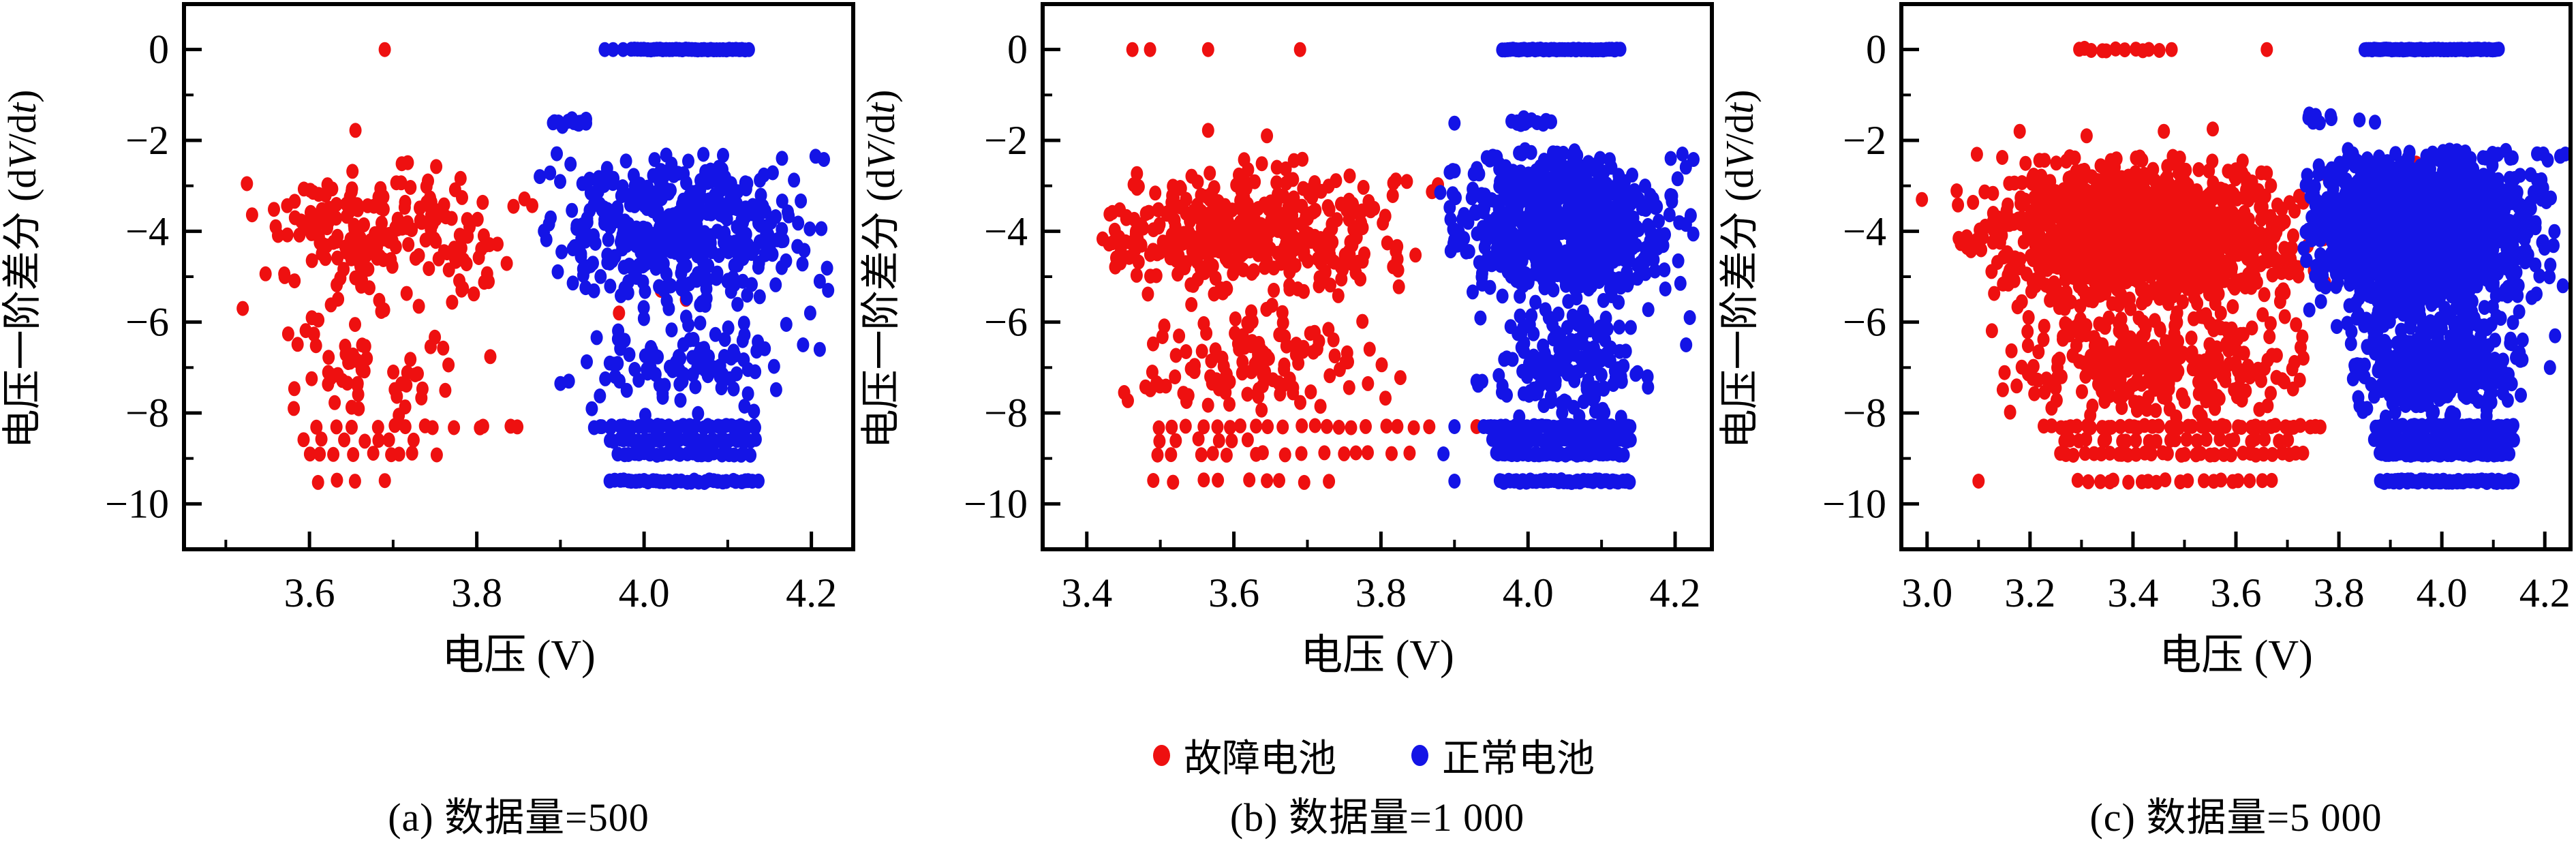 This screenshot has height=858, width=2576. Describe the element at coordinates (2235, 817) in the screenshot. I see `caption-c: (c) 数据量=5 000` at that location.